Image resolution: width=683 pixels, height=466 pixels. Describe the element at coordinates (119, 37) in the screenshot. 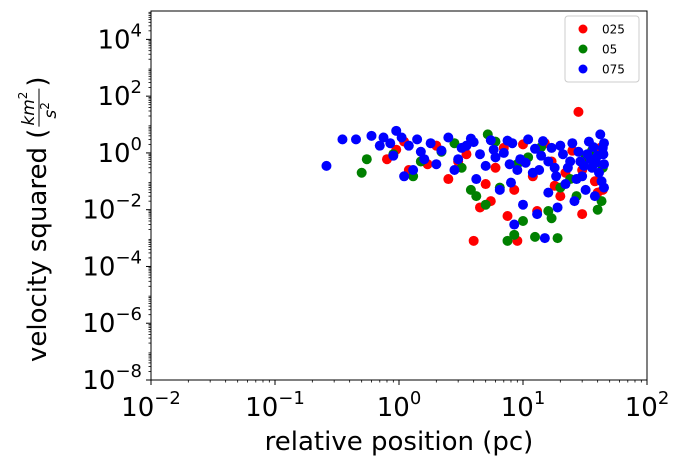

I see `y-tick-label: 10⁴` at that location.